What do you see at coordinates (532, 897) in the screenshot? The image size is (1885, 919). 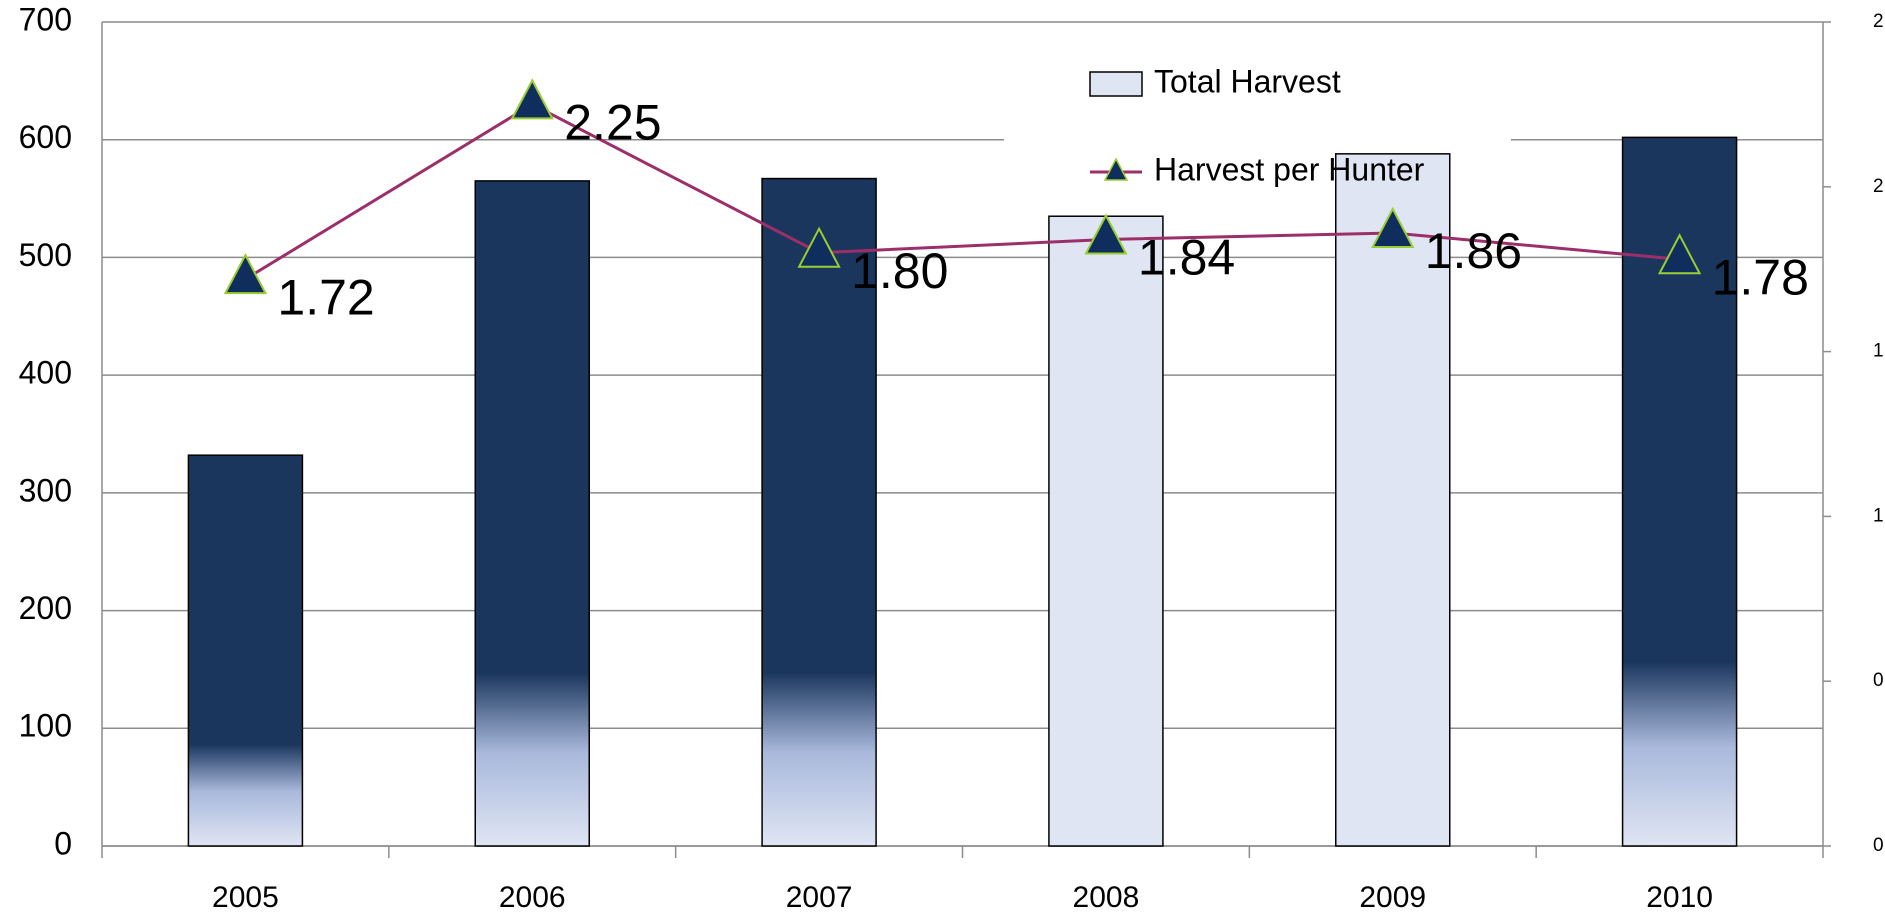 I see `x-tick-label: 2006` at bounding box center [532, 897].